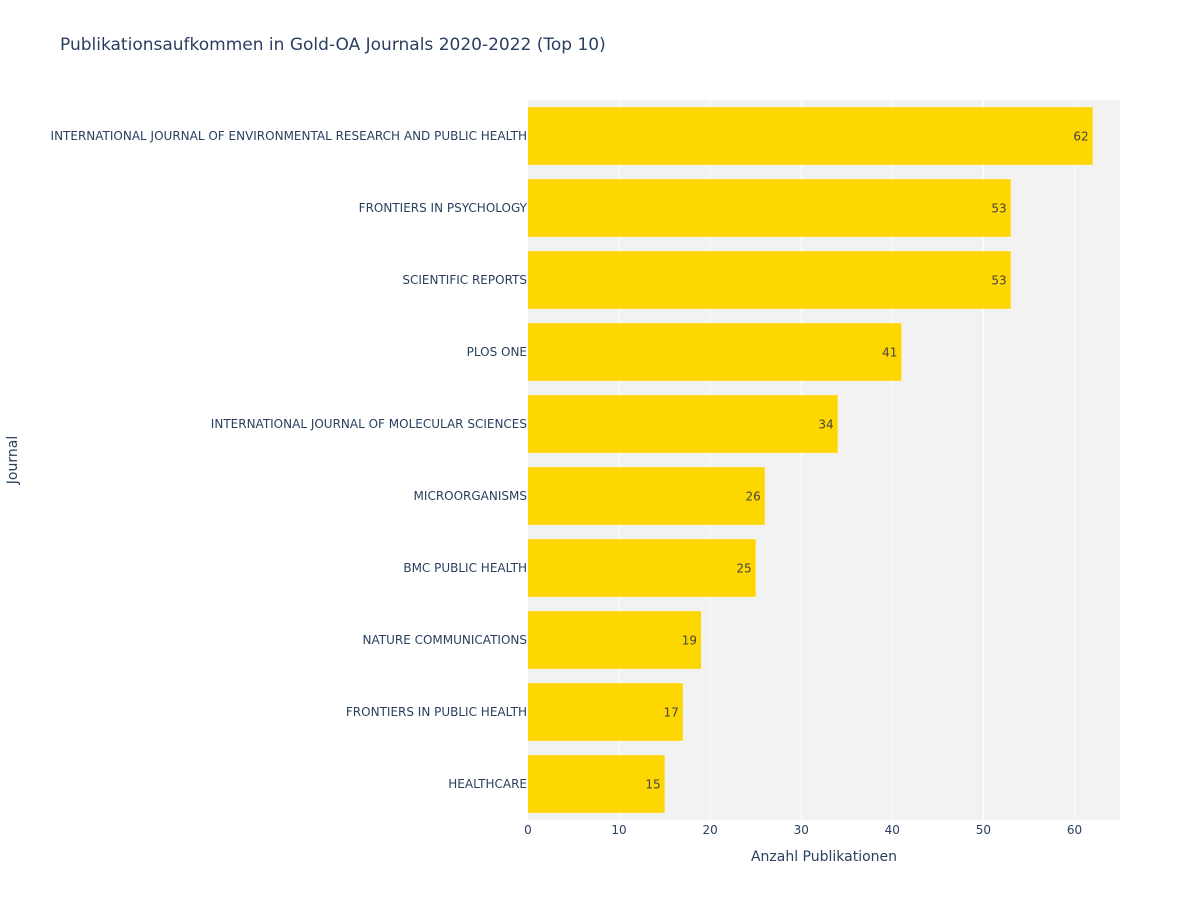 Image resolution: width=1200 pixels, height=900 pixels. What do you see at coordinates (445, 640) in the screenshot?
I see `y-tick-label: NATURE COMMUNICATIONS` at bounding box center [445, 640].